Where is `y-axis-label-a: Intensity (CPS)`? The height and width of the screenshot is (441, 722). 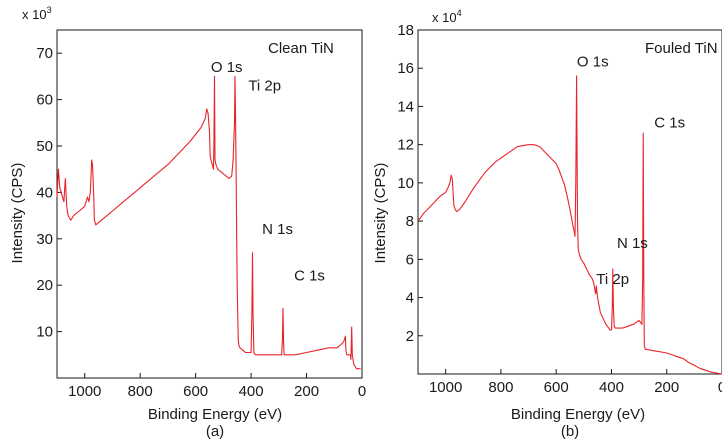
y-axis-label-a: Intensity (CPS) is located at coordinates (17, 213).